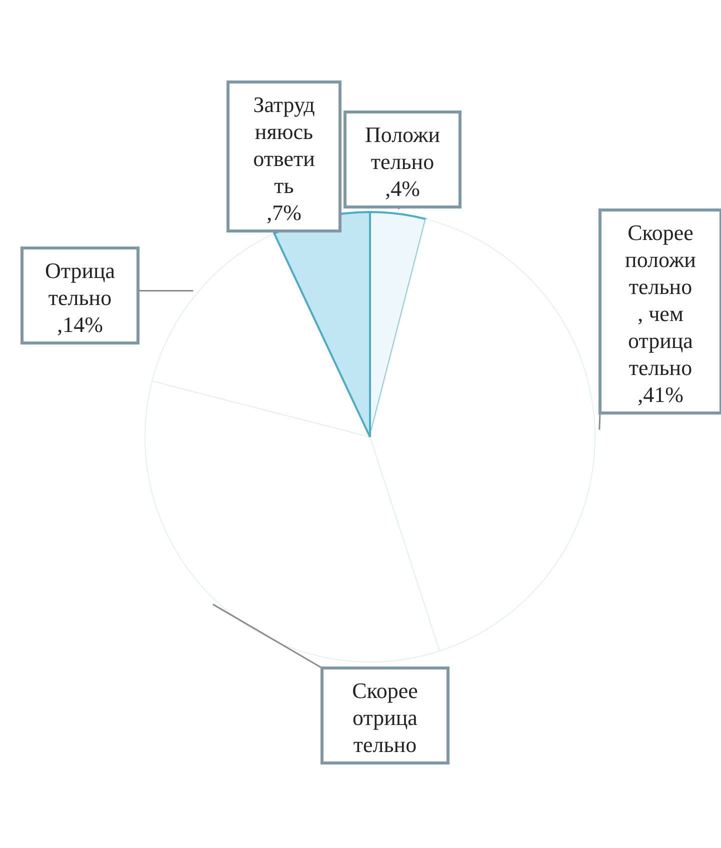 The width and height of the screenshot is (721, 848). I want to click on data-label: ,4%, so click(402, 188).